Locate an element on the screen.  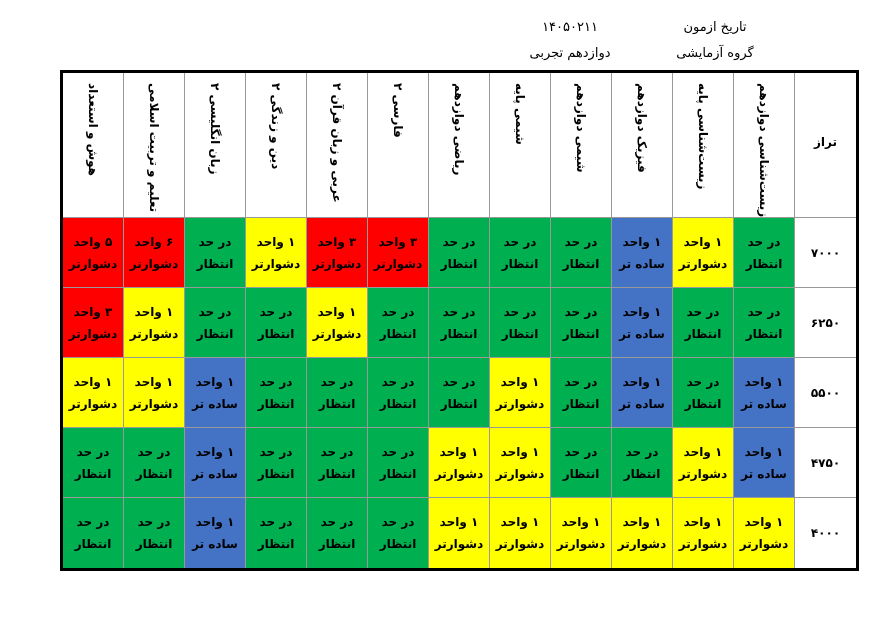
header-text: تراز is located at coordinates (825, 142).